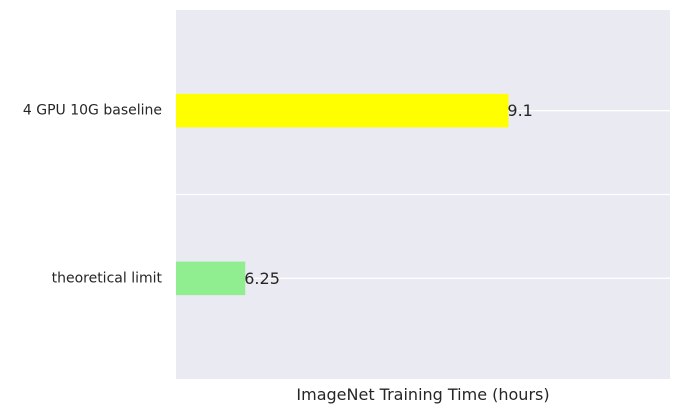 This screenshot has height=413, width=681. I want to click on y-tick-label: theoretical limit, so click(107, 278).